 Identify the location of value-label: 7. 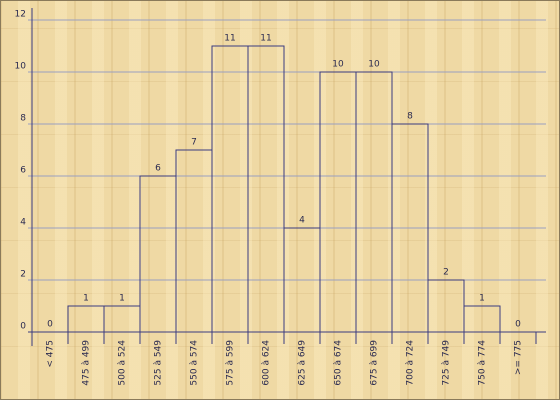
(194, 143).